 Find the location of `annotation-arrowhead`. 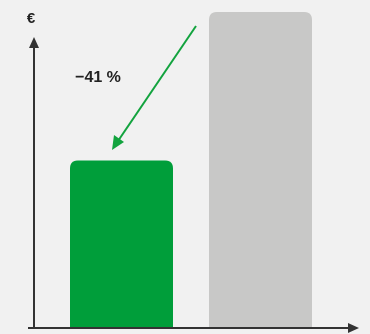

annotation-arrowhead is located at coordinates (118, 142).